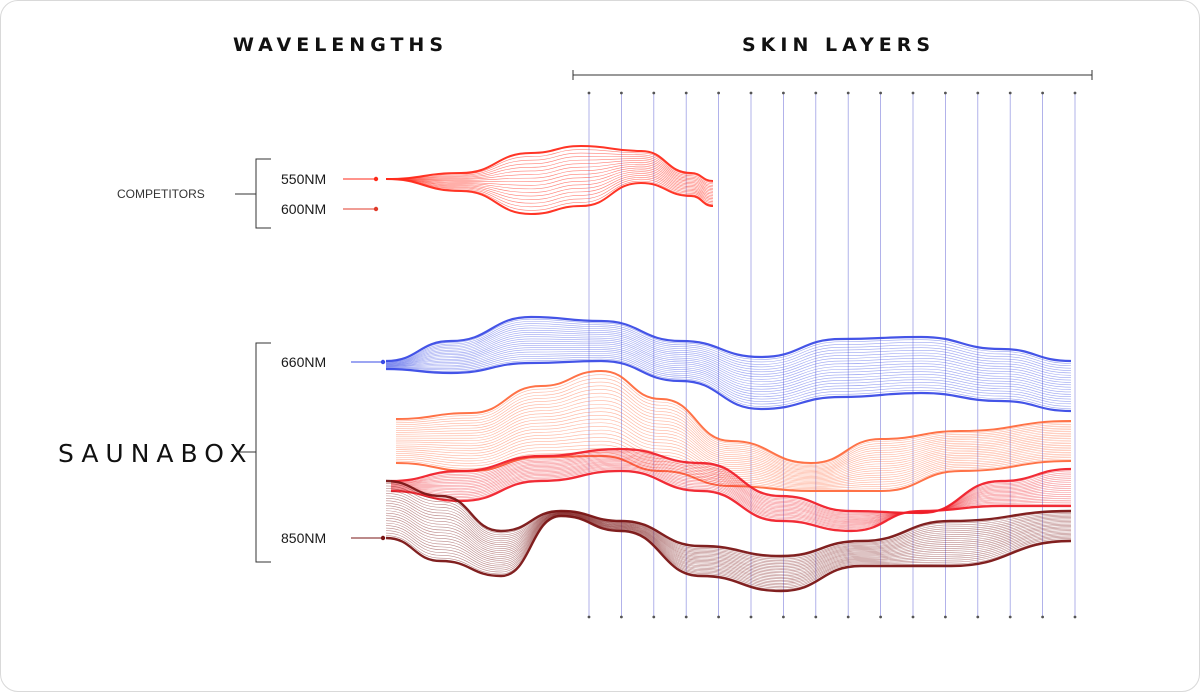 This screenshot has height=692, width=1200. I want to click on saunabox-red-wave-bundle, so click(731, 490).